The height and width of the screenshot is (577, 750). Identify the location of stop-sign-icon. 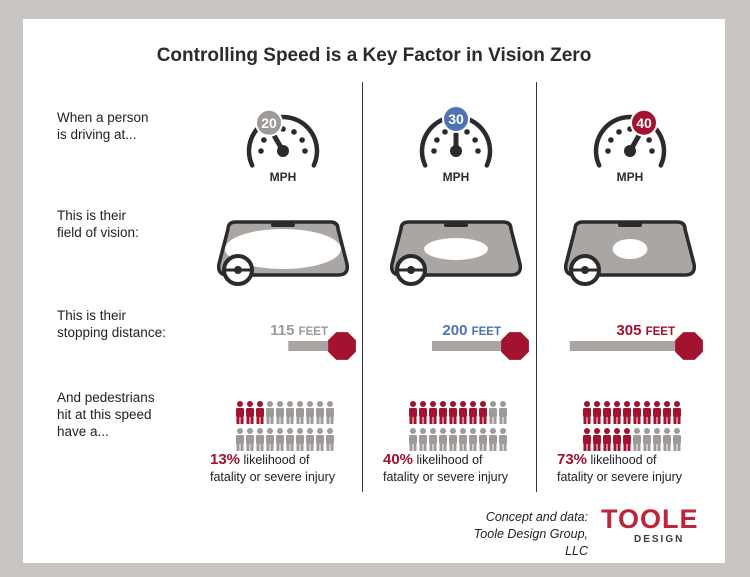
(515, 346).